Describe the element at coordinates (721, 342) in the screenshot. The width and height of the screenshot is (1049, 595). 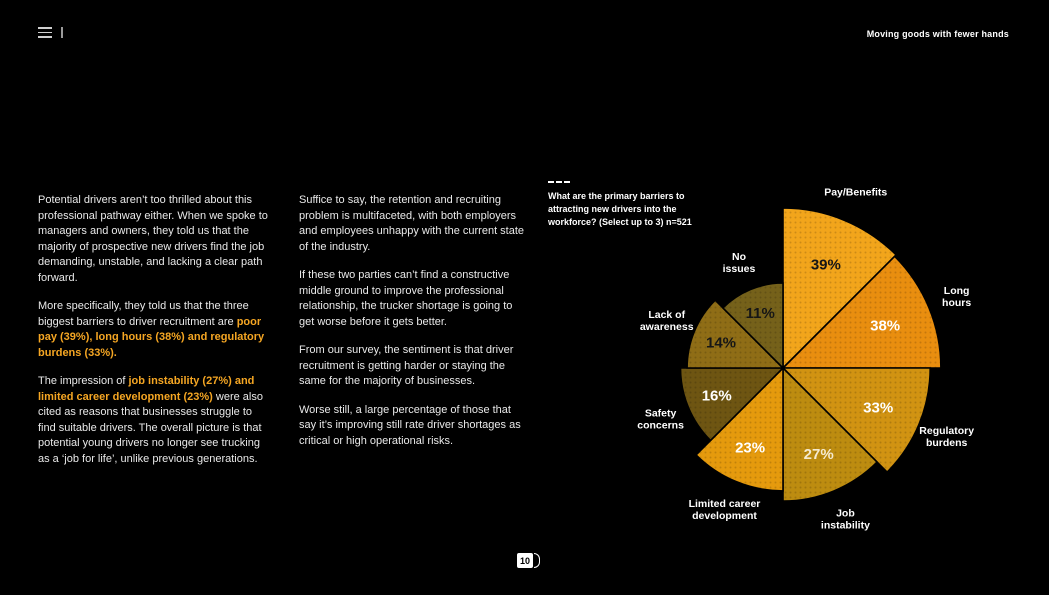
I see `value-label-lack-of-awareness: 14%` at that location.